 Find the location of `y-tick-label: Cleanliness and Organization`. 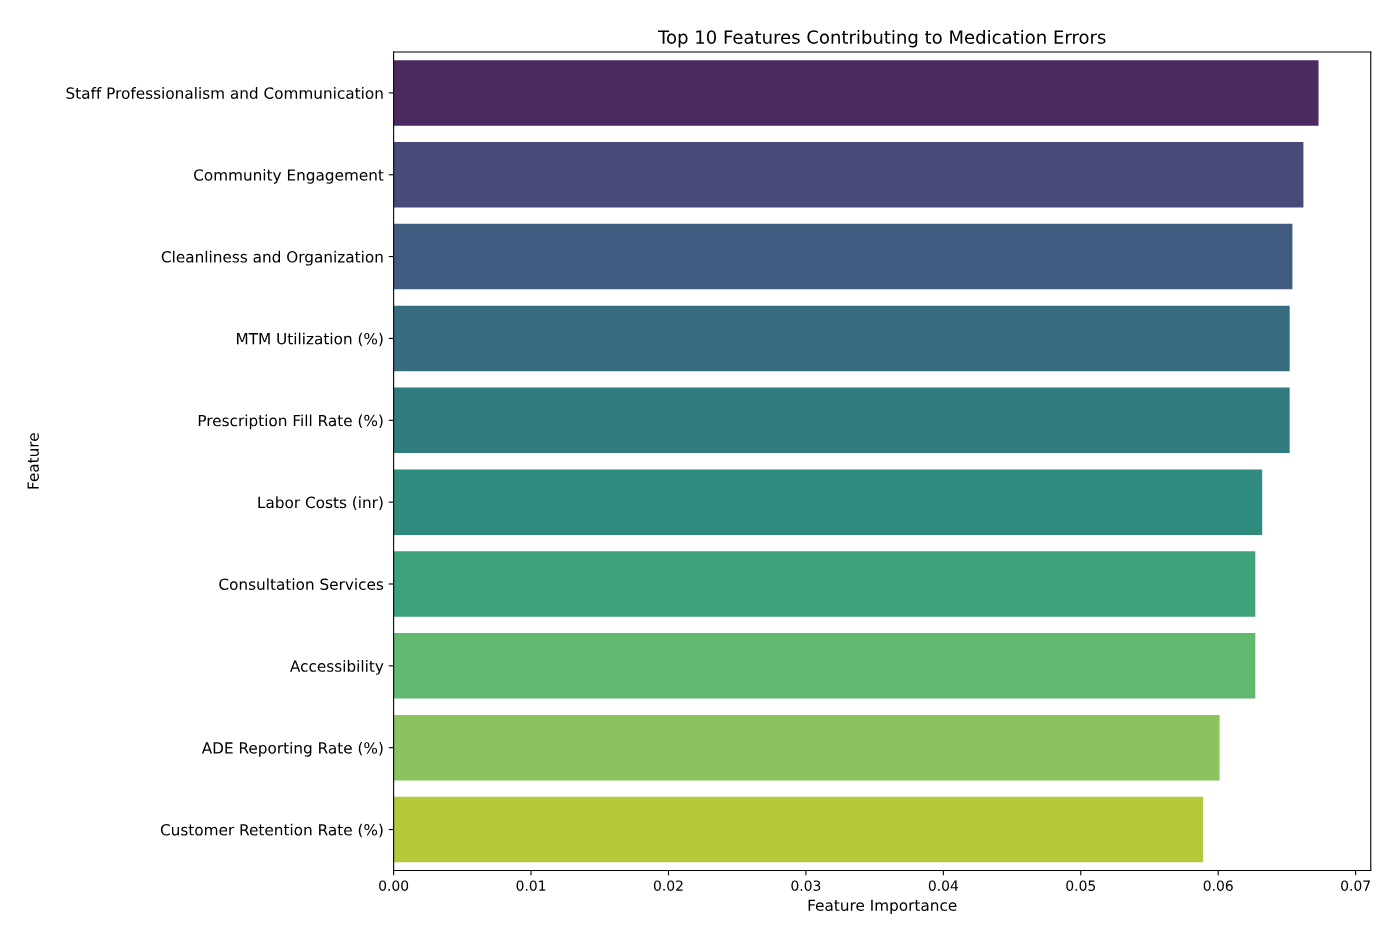

y-tick-label: Cleanliness and Organization is located at coordinates (272, 258).